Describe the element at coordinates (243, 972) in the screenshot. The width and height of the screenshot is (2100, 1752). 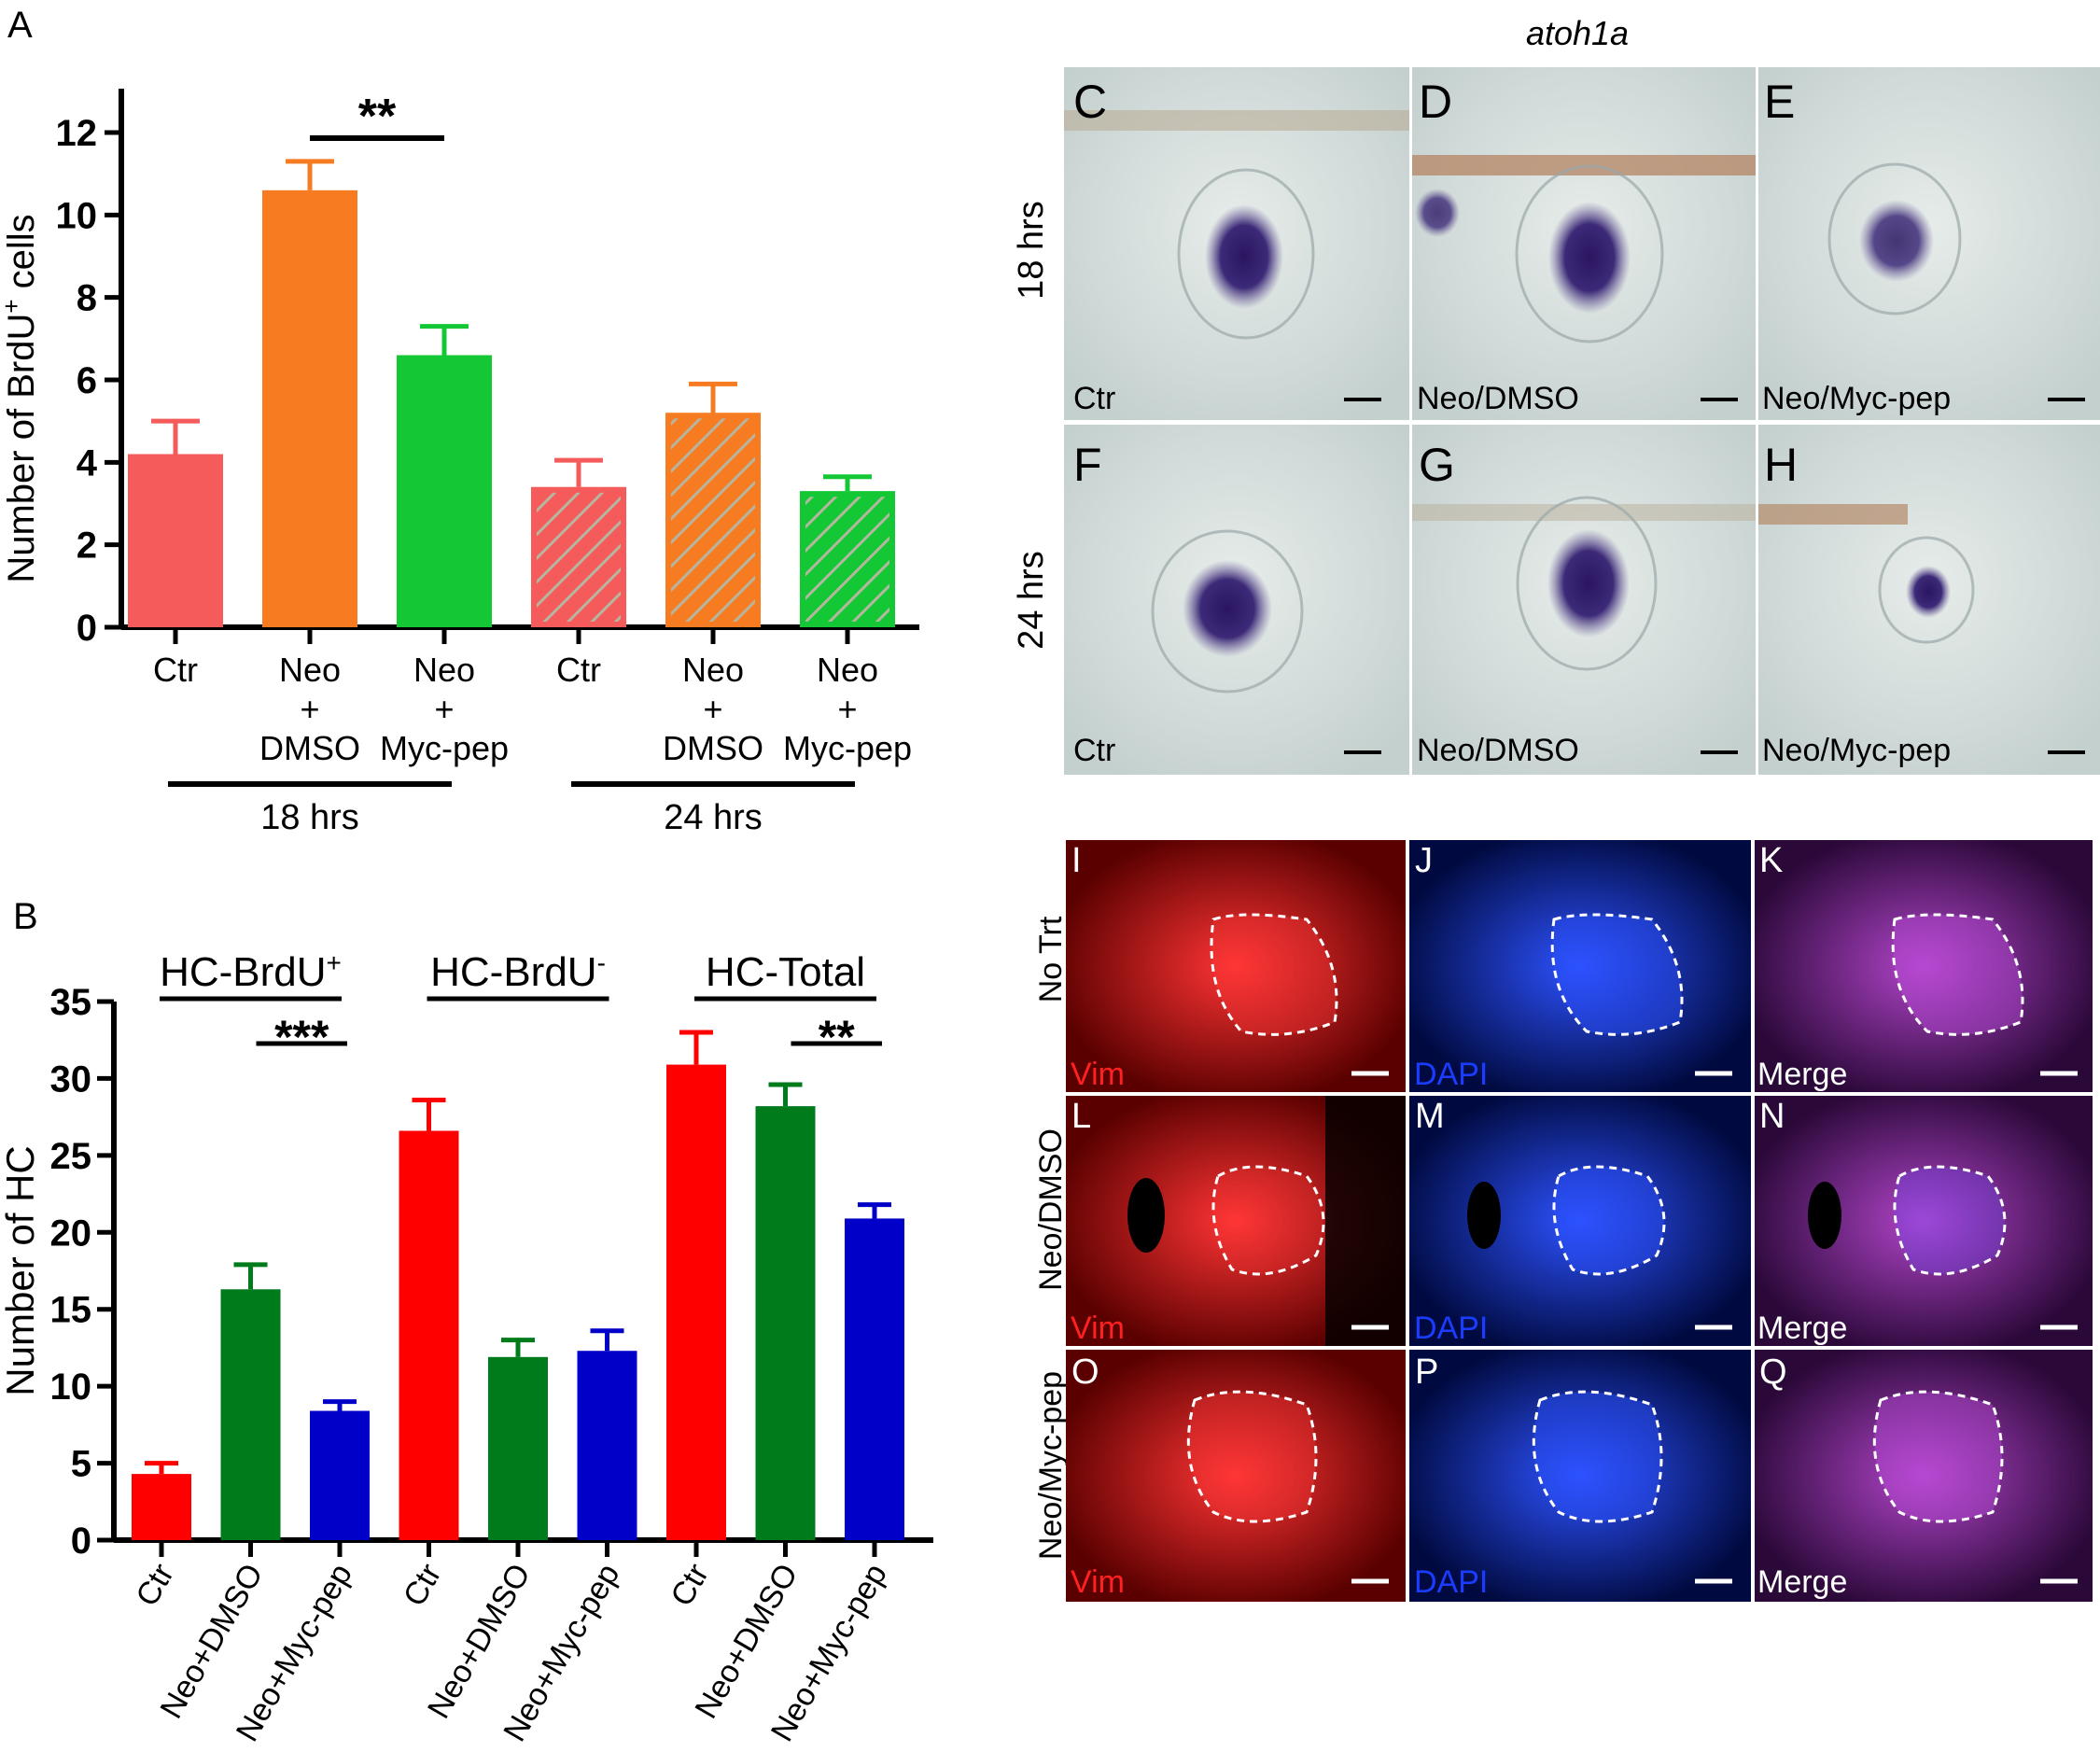
I see `group-header-main: HC-BrdU` at that location.